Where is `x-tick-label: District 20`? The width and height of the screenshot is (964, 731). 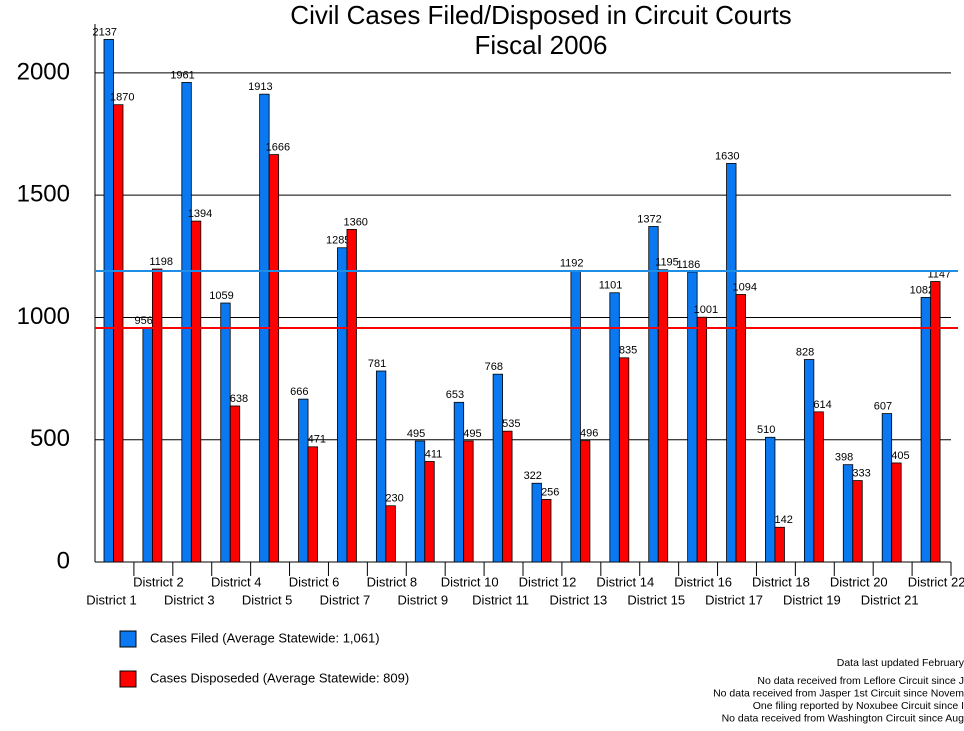 x-tick-label: District 20 is located at coordinates (859, 581).